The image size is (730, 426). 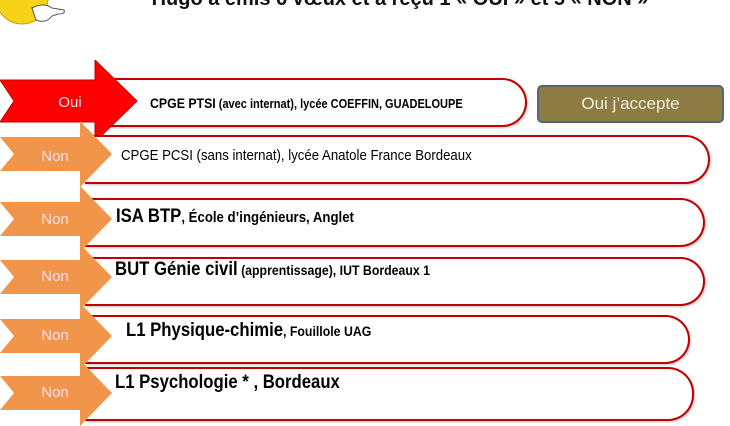 I want to click on wish-detail: , Fouillole UAG, so click(x=327, y=331).